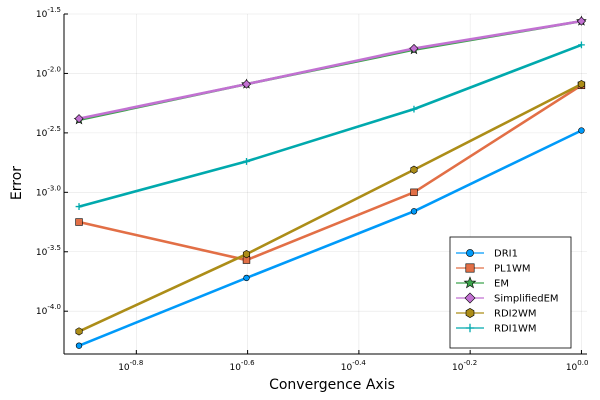  I want to click on y-ticks: 10-4.0 10-3.5 10-3.0 10-2.5 10-2.0 10-1.5, so click(52, 161).